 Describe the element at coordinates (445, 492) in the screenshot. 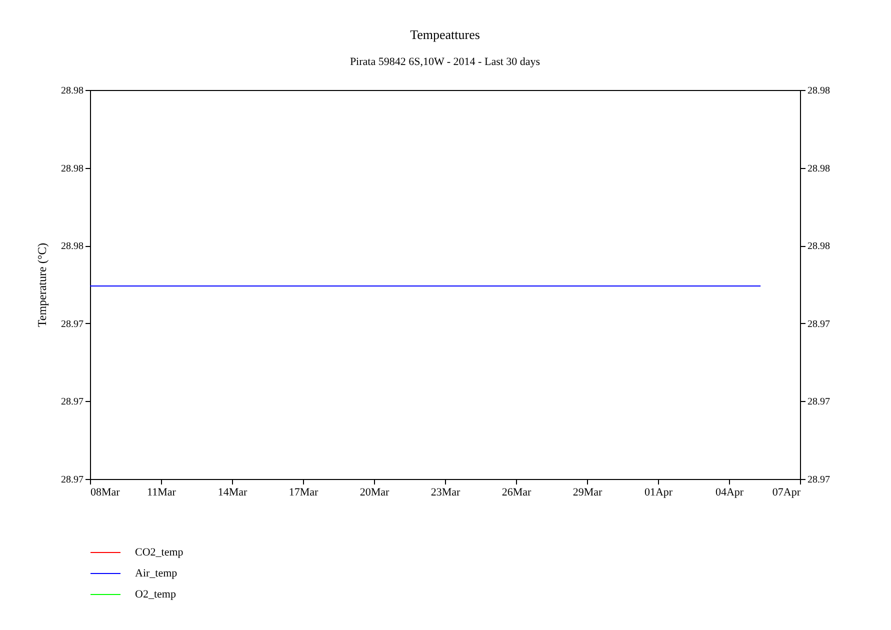

I see `x-tick-label: 23Mar` at that location.